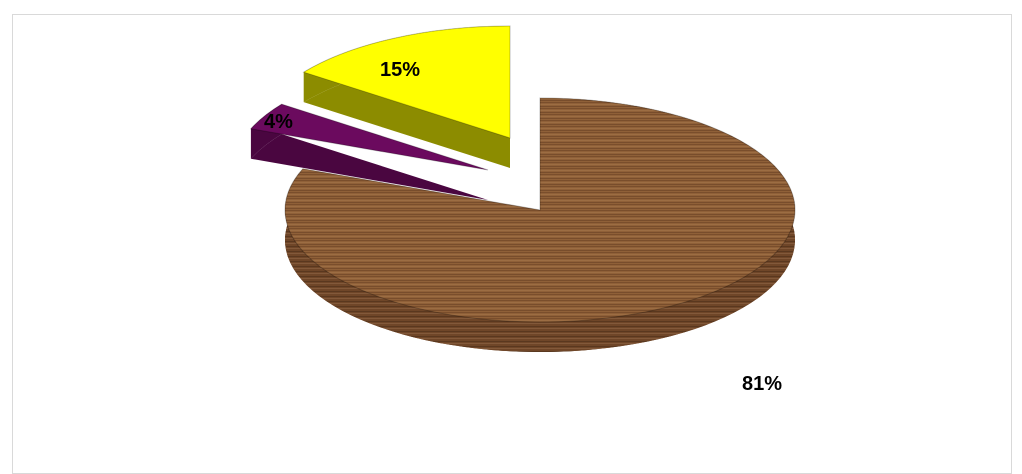 The width and height of the screenshot is (1022, 474). I want to click on data-label-1: 81%, so click(762, 384).